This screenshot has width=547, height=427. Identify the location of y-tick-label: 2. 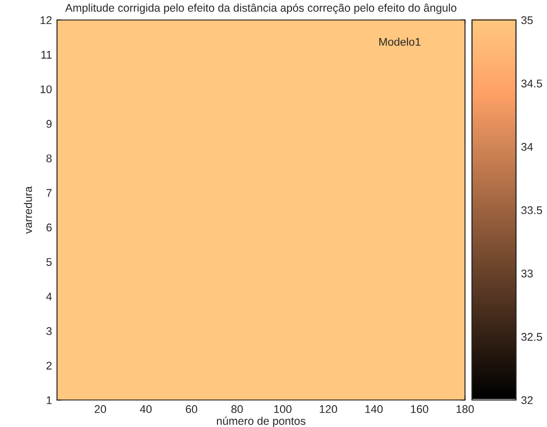
(49, 366).